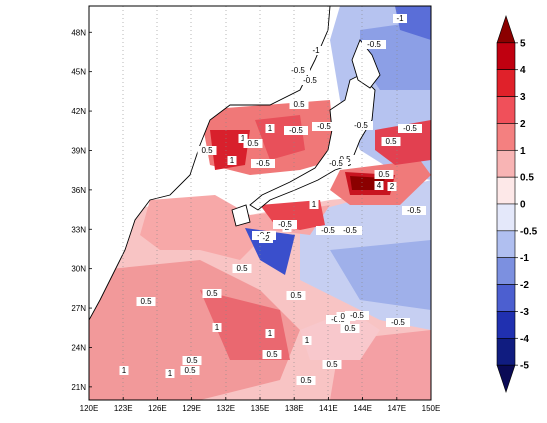  I want to click on colorbar: 5 4 3 2 1 0.5 0 -0.5 -1 -2 -3 -4 -5, so click(517, 204).